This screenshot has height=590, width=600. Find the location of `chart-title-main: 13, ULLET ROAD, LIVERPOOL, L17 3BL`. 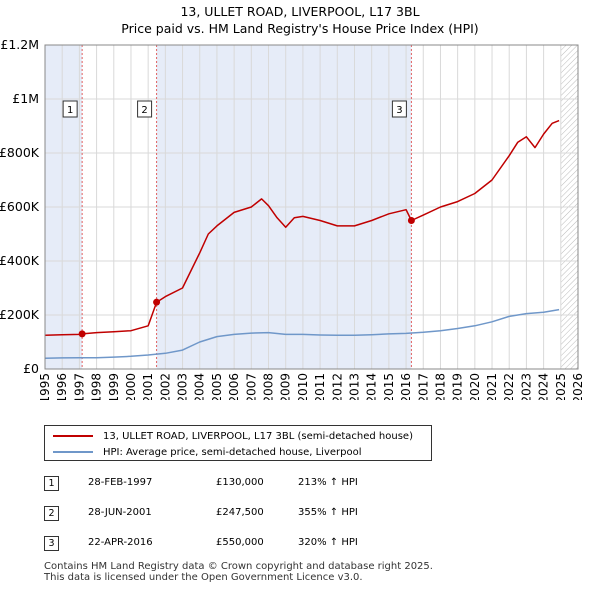

chart-title-main: 13, ULLET ROAD, LIVERPOOL, L17 3BL is located at coordinates (300, 11).